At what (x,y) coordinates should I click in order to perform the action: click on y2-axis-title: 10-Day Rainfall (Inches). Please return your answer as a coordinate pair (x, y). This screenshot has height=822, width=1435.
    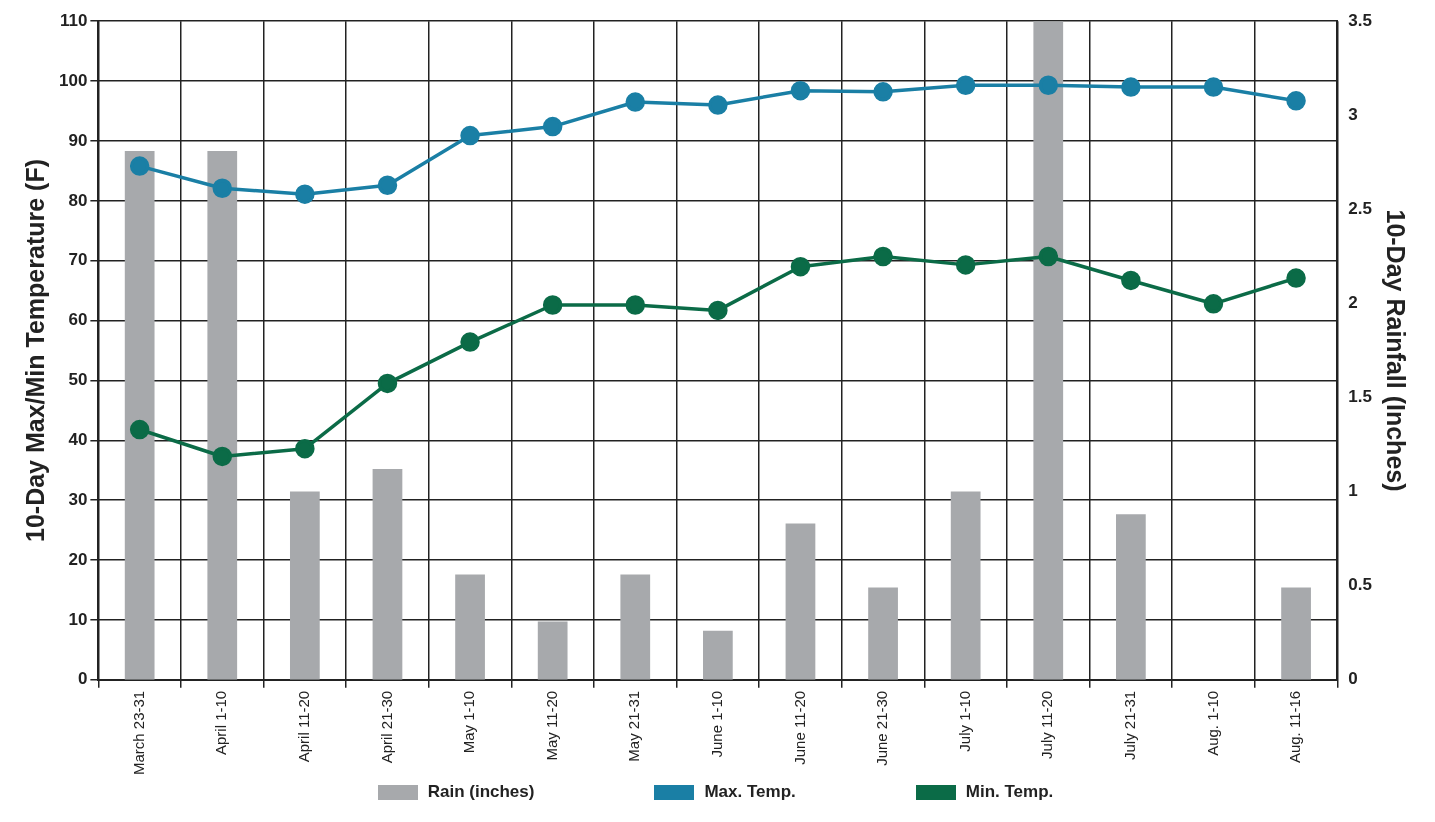
    Looking at the image, I should click on (1396, 350).